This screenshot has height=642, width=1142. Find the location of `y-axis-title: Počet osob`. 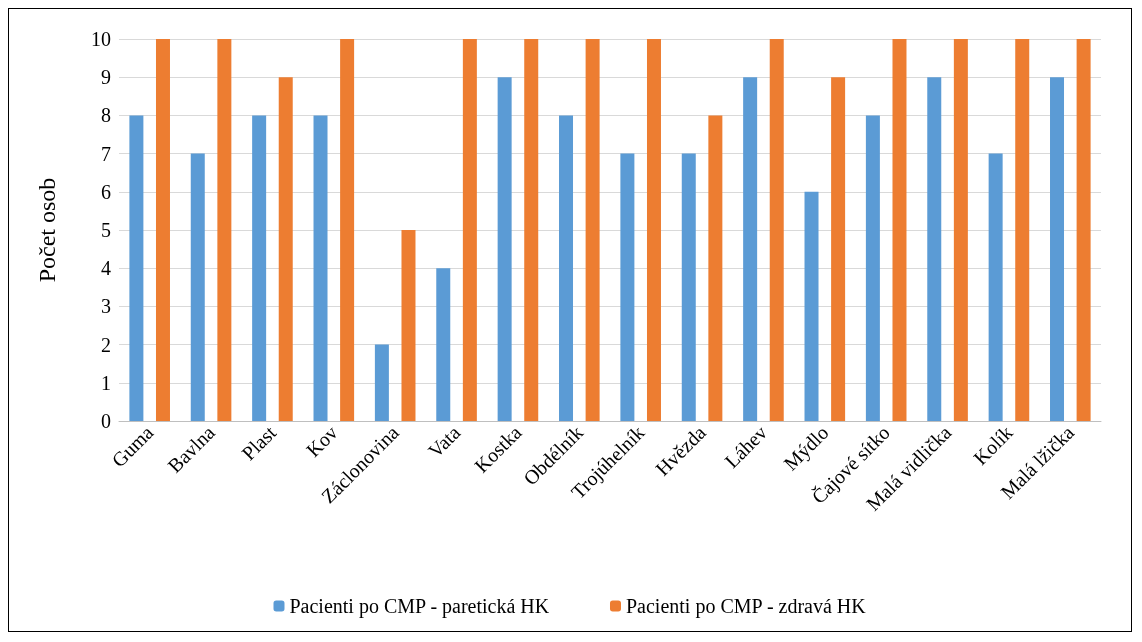

y-axis-title: Počet osob is located at coordinates (47, 230).